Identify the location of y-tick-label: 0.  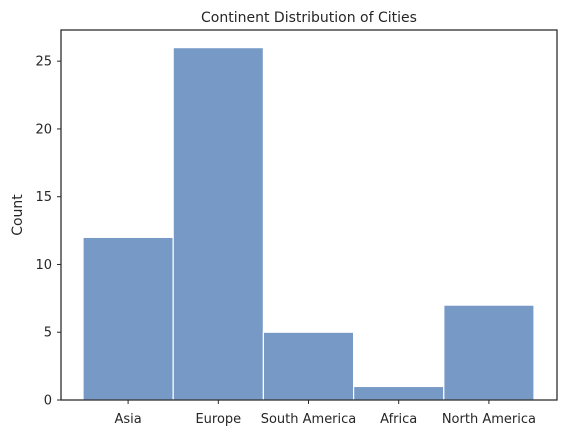
(48, 401).